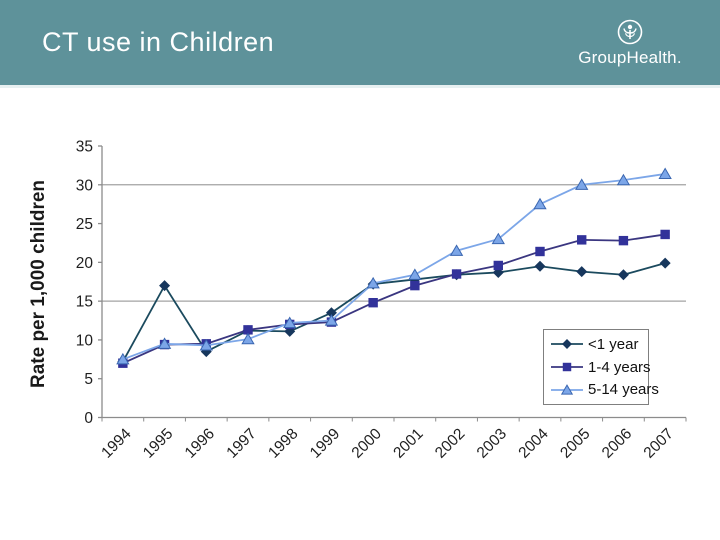 This screenshot has width=720, height=540. What do you see at coordinates (88, 379) in the screenshot?
I see `y-tick-label: 5` at bounding box center [88, 379].